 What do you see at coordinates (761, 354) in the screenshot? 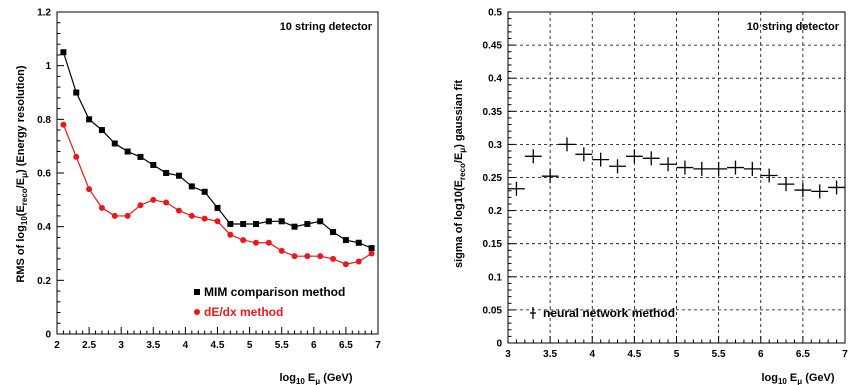
I see `right-x-tick-label: 6` at bounding box center [761, 354].